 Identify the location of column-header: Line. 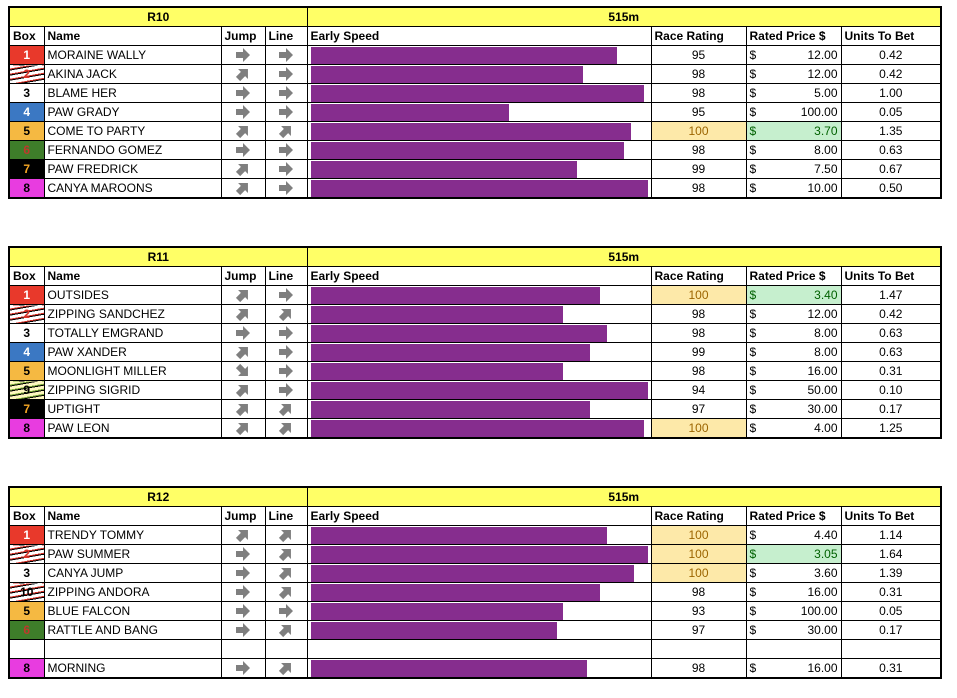
(286, 36).